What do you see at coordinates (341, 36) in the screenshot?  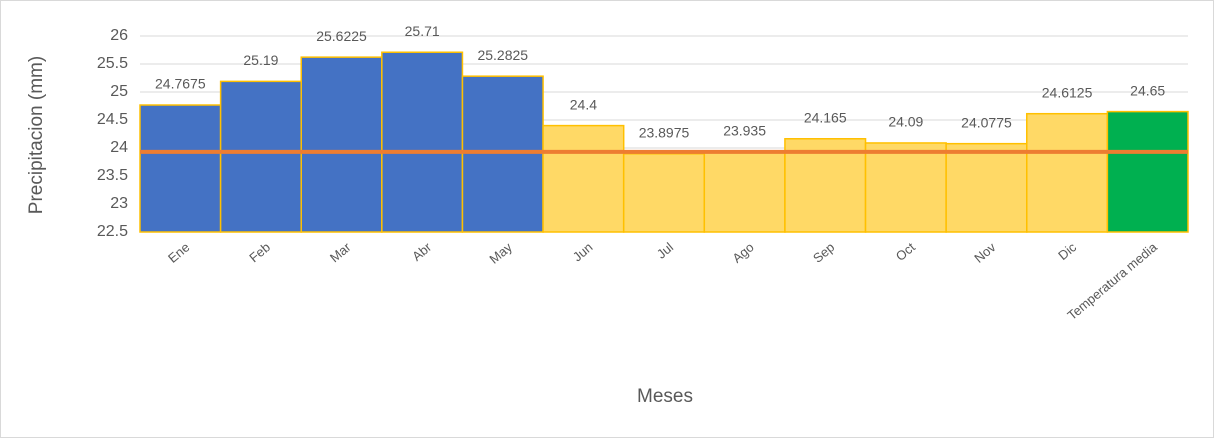 I see `data-label: 25.6225` at bounding box center [341, 36].